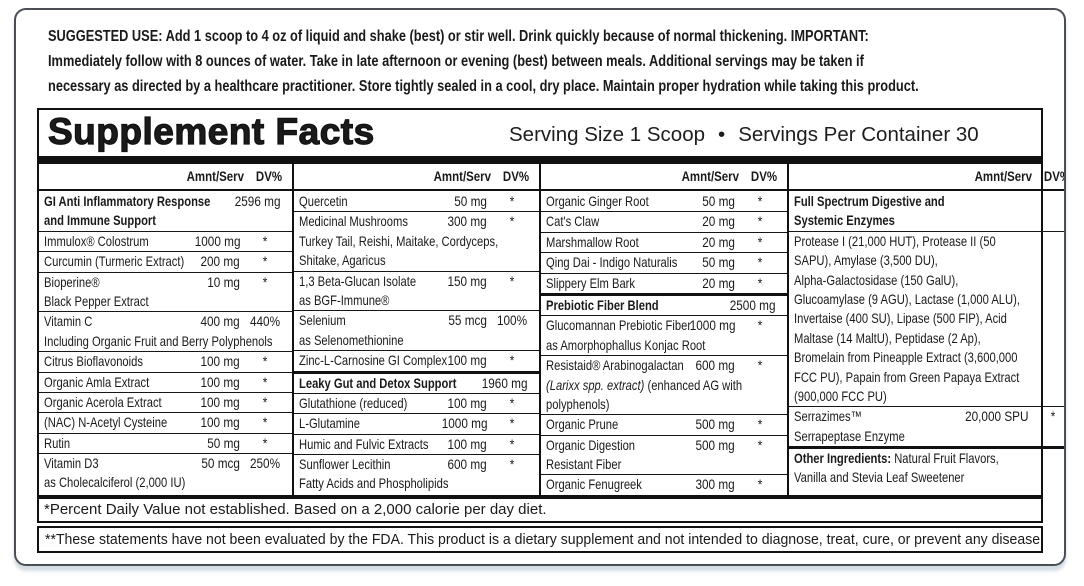  What do you see at coordinates (166, 382) in the screenshot?
I see `ingredient-row: Organic Amla Extract 100 mg *` at bounding box center [166, 382].